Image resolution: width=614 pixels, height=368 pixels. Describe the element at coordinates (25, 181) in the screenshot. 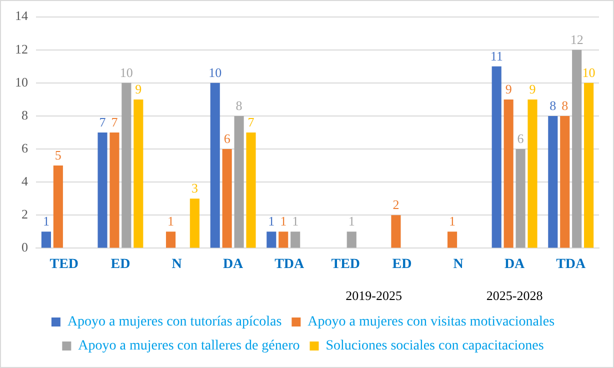

I see `y-tick-label: 4` at that location.